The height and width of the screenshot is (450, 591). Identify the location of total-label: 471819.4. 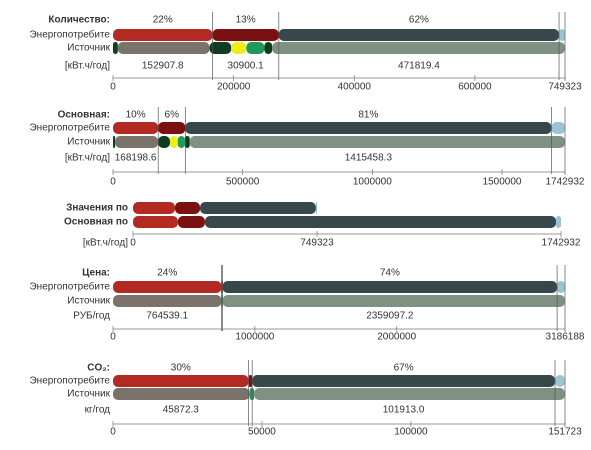
(419, 66).